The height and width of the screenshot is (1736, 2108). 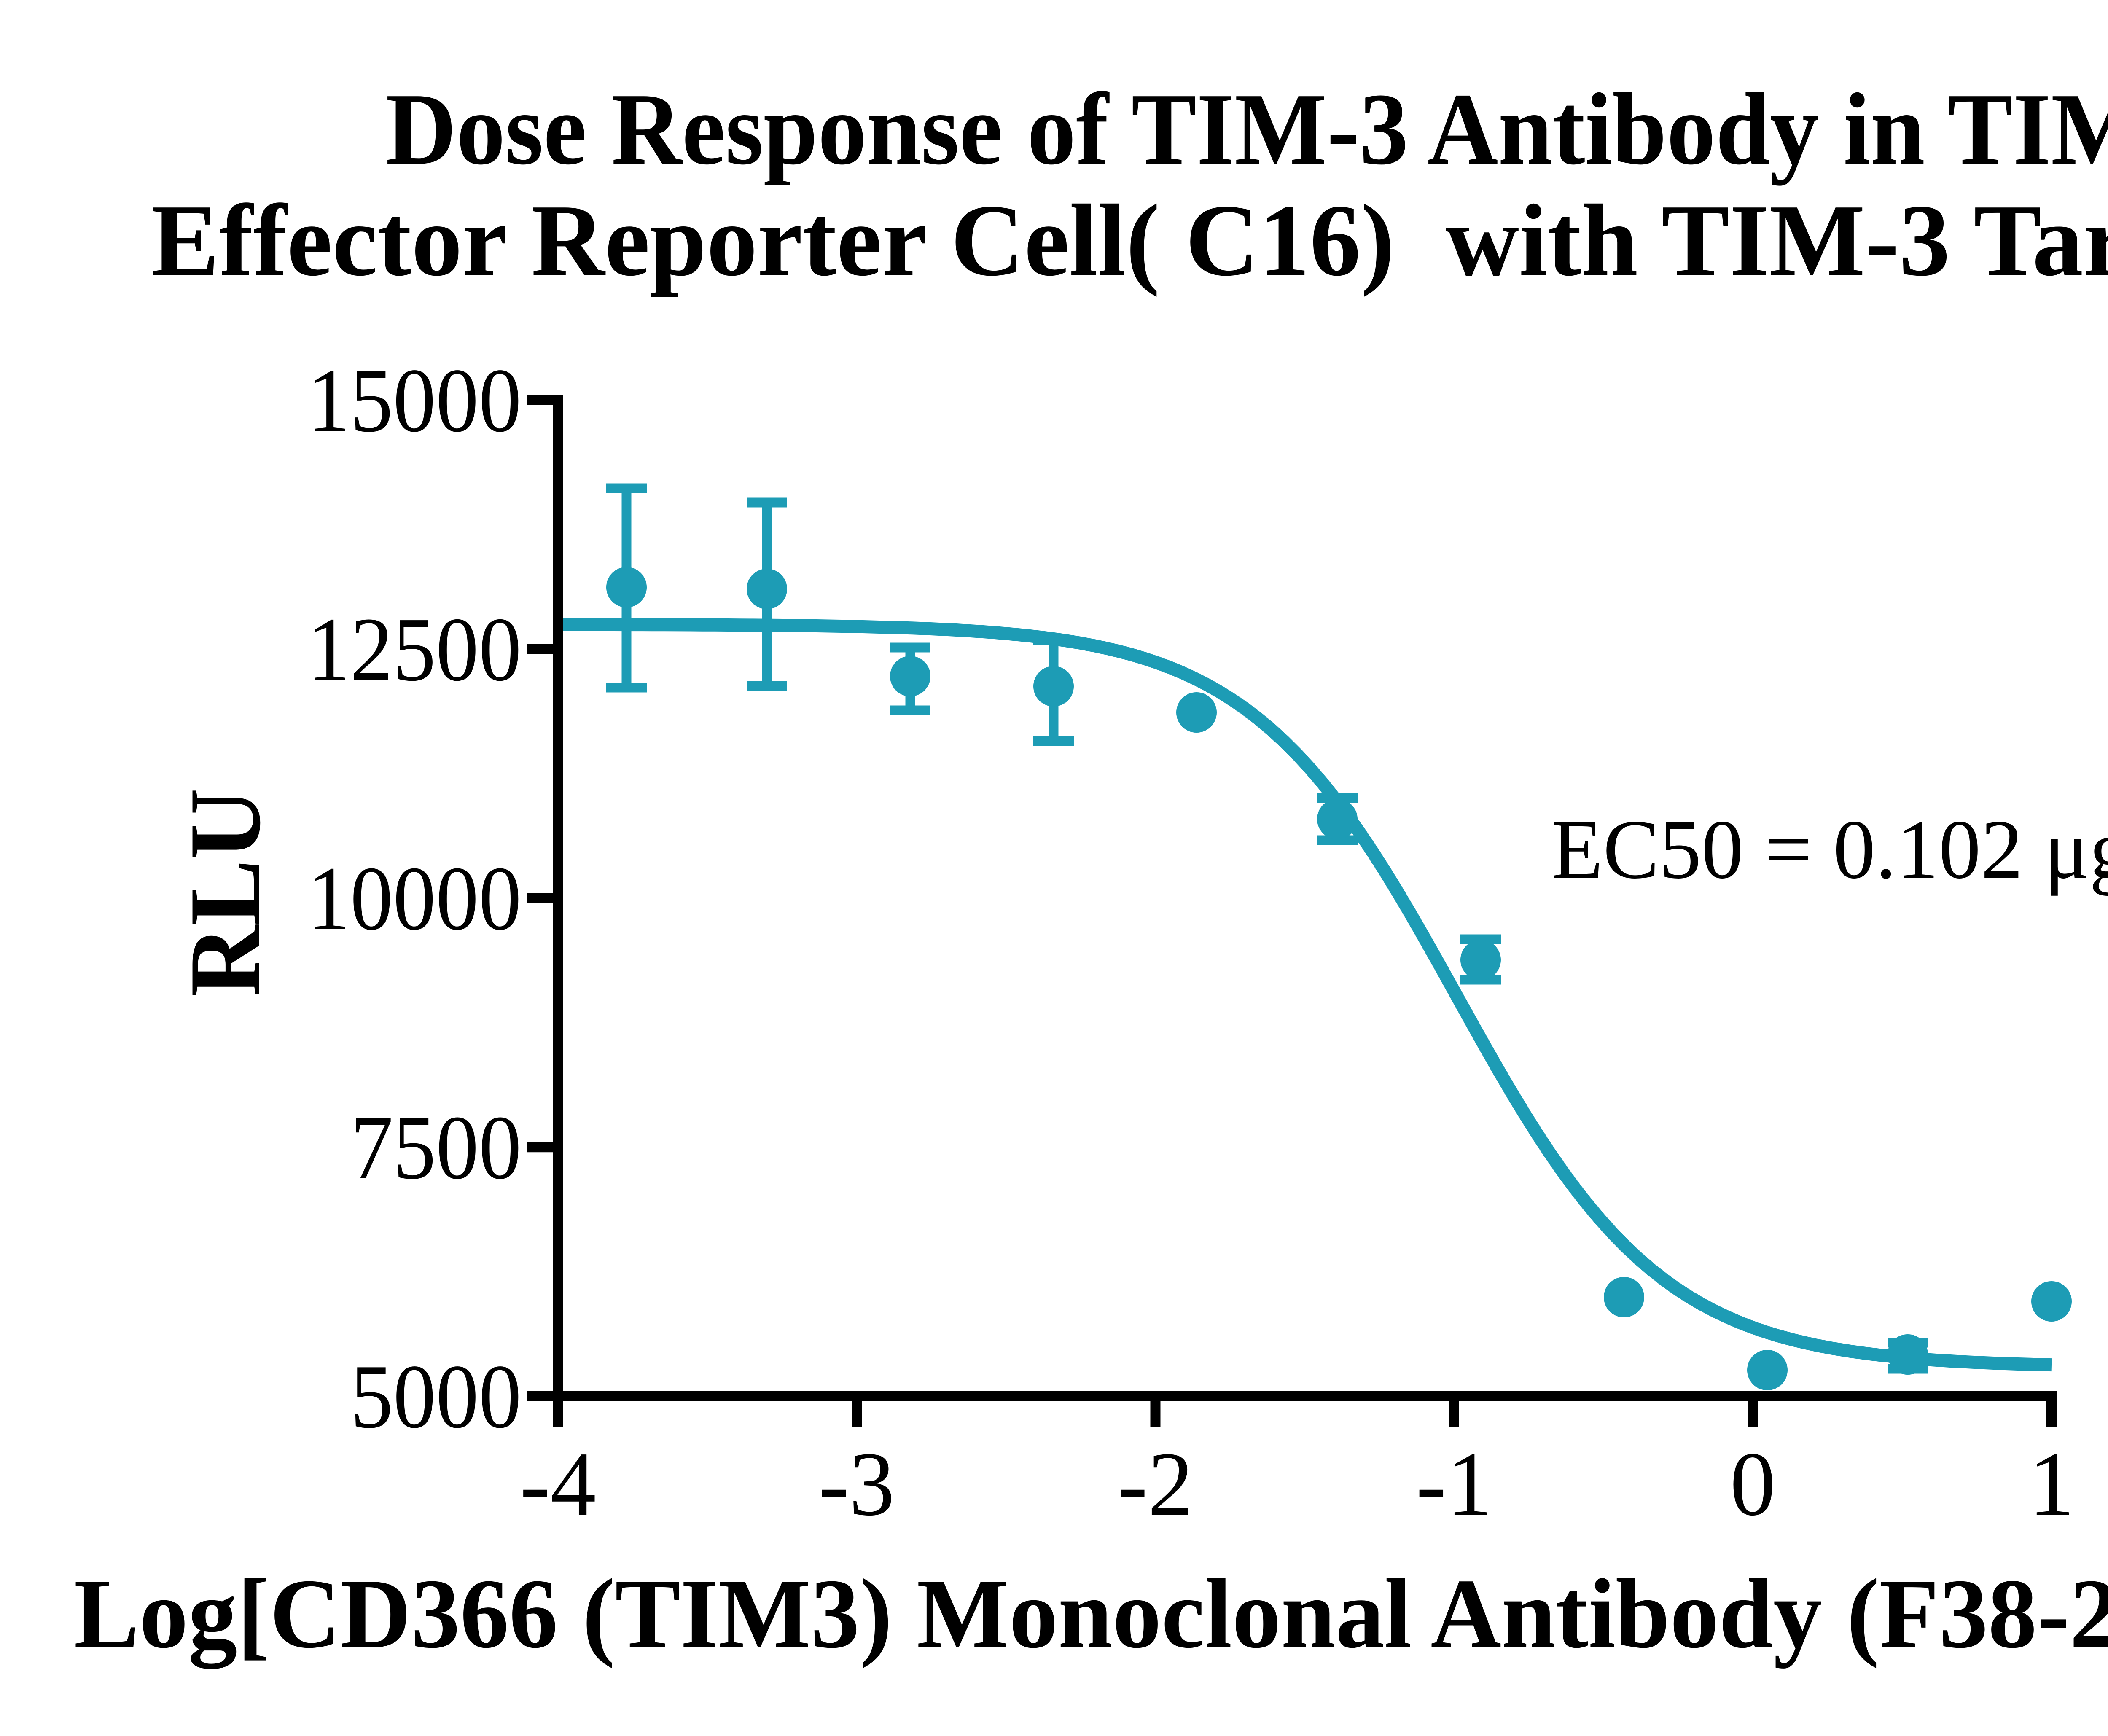 I want to click on svg-text: 15000, so click(x=414, y=400).